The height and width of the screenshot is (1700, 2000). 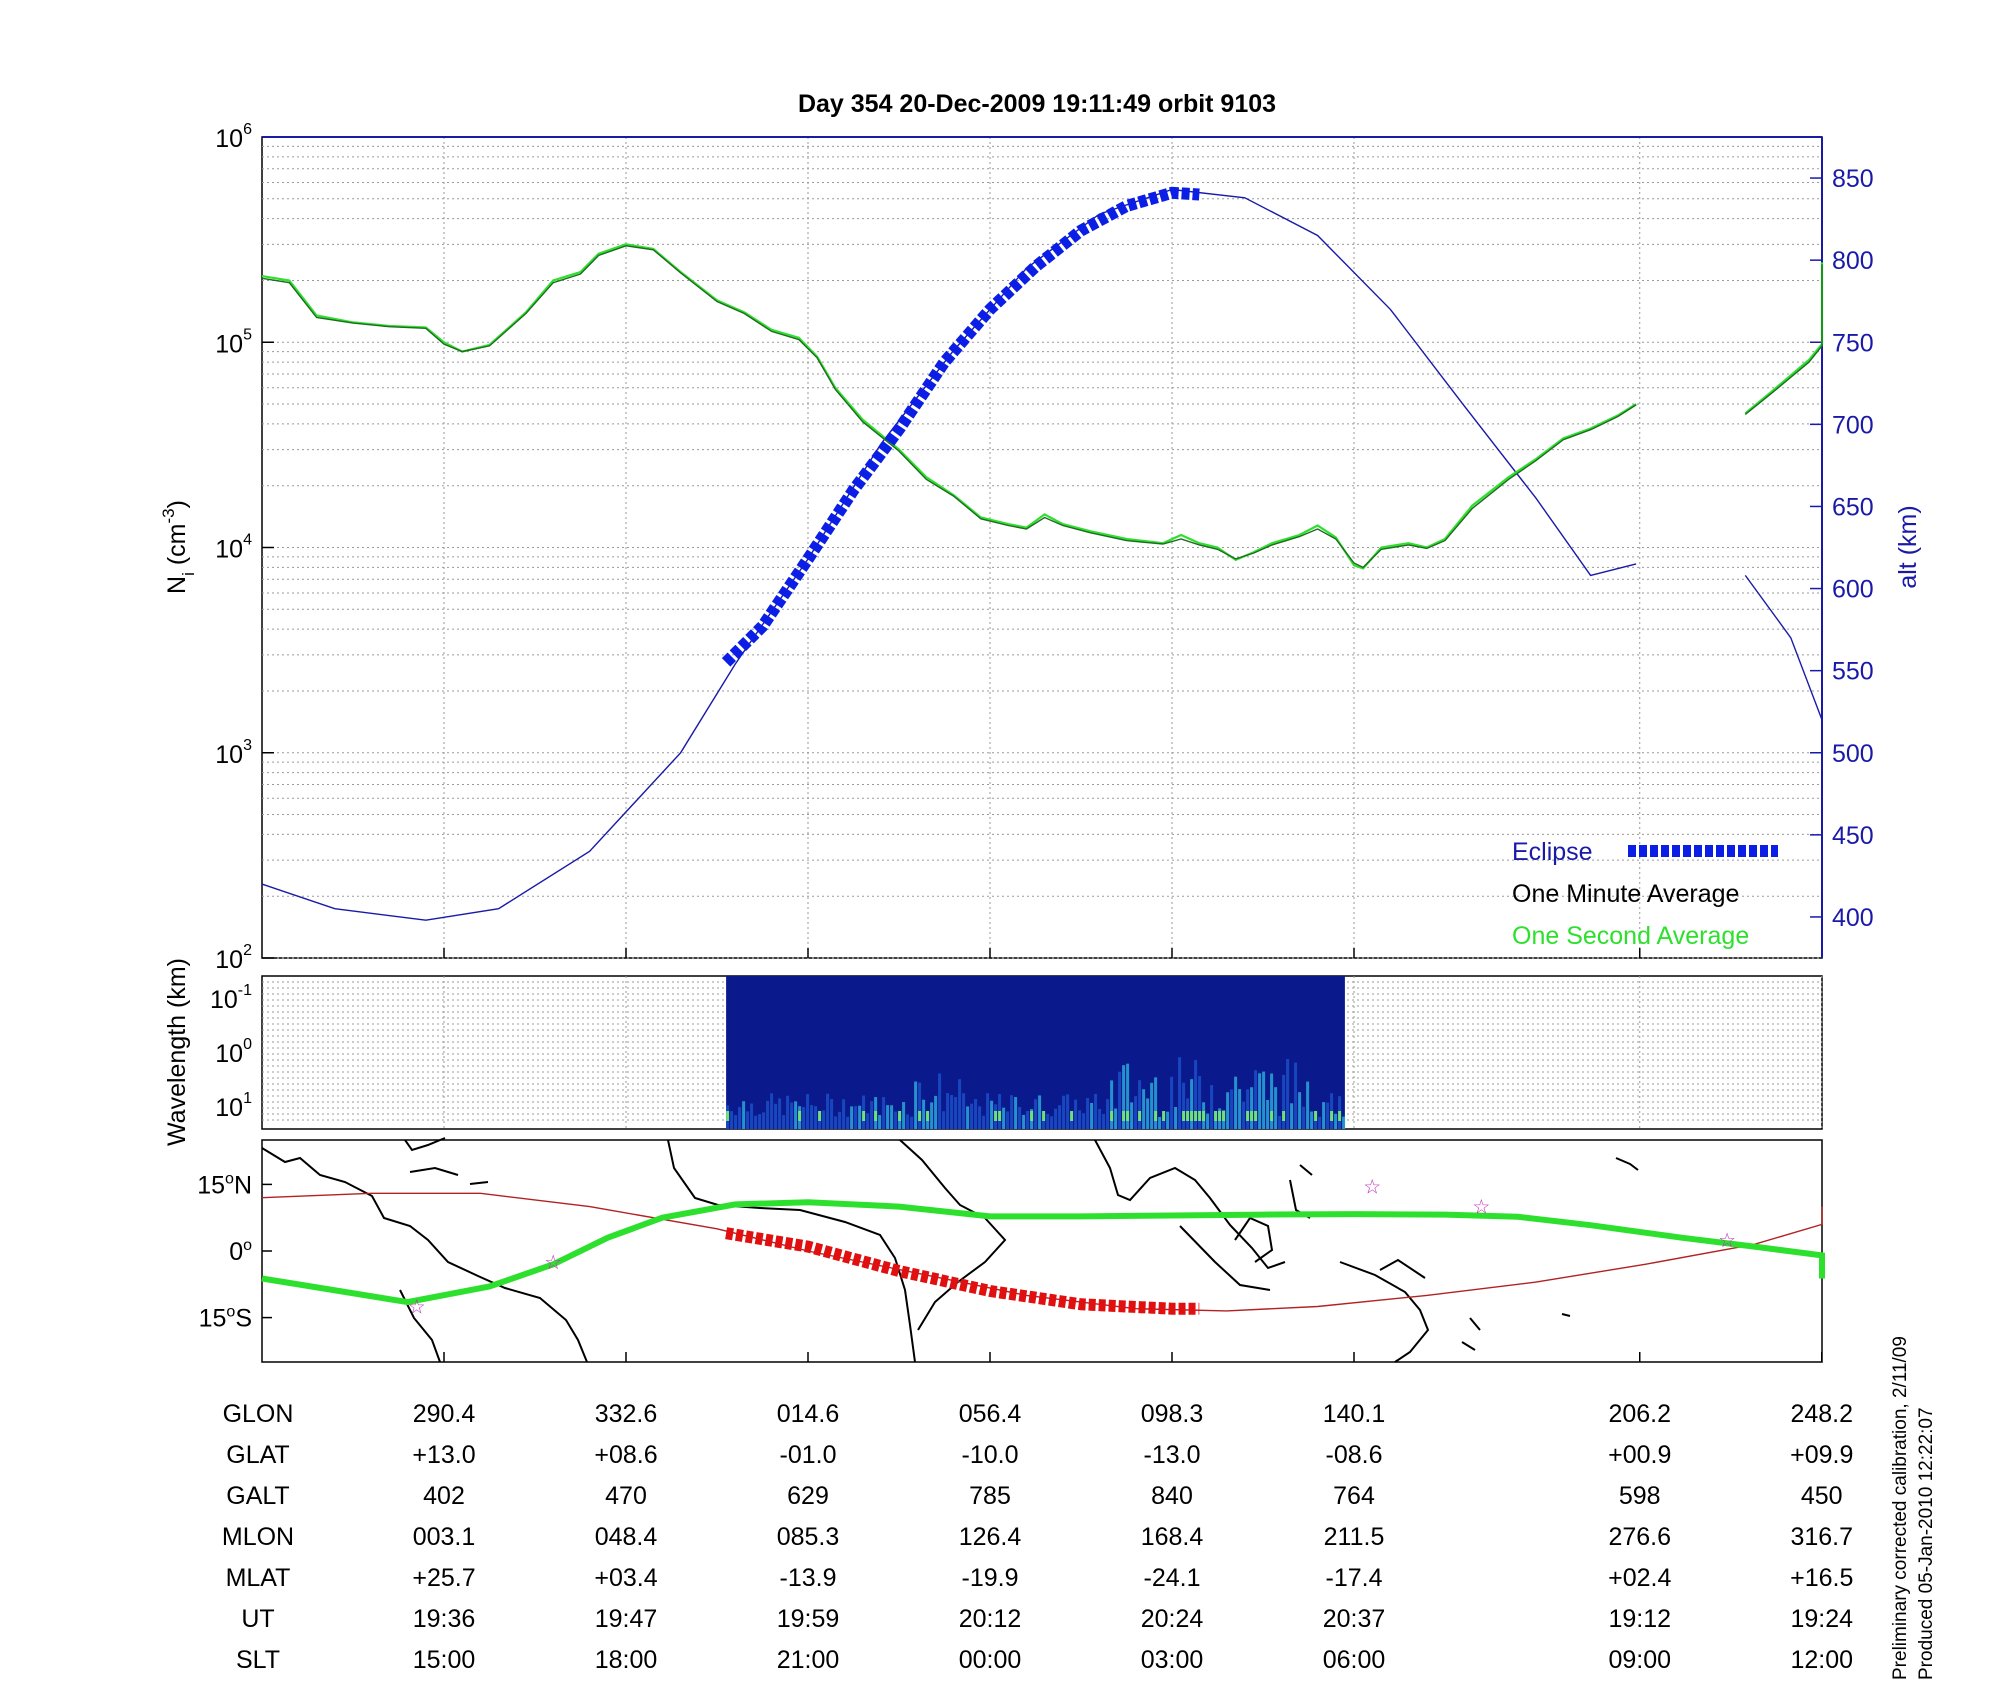 What do you see at coordinates (1639, 1414) in the screenshot?
I see `table-cell: 206.2` at bounding box center [1639, 1414].